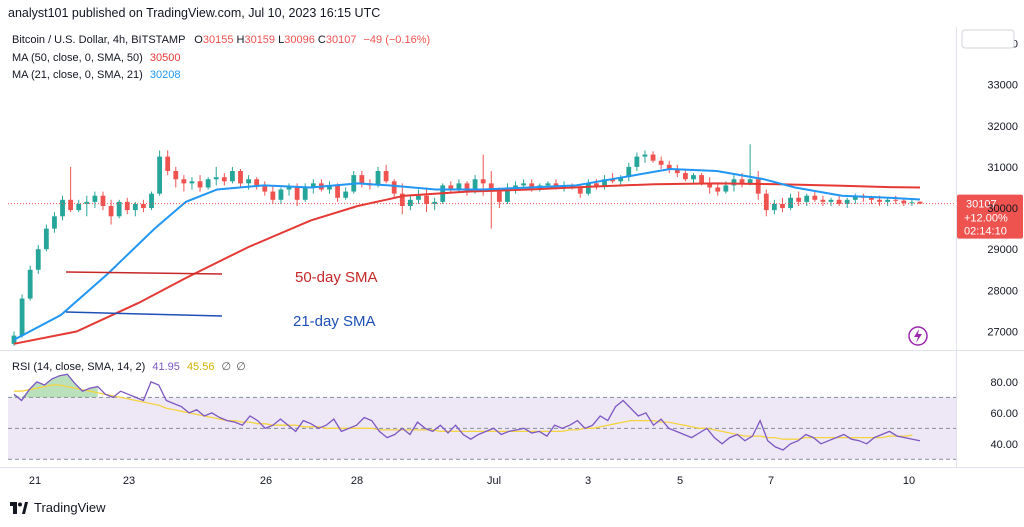 Image resolution: width=1024 pixels, height=527 pixels. I want to click on lightning-icon, so click(918, 336).